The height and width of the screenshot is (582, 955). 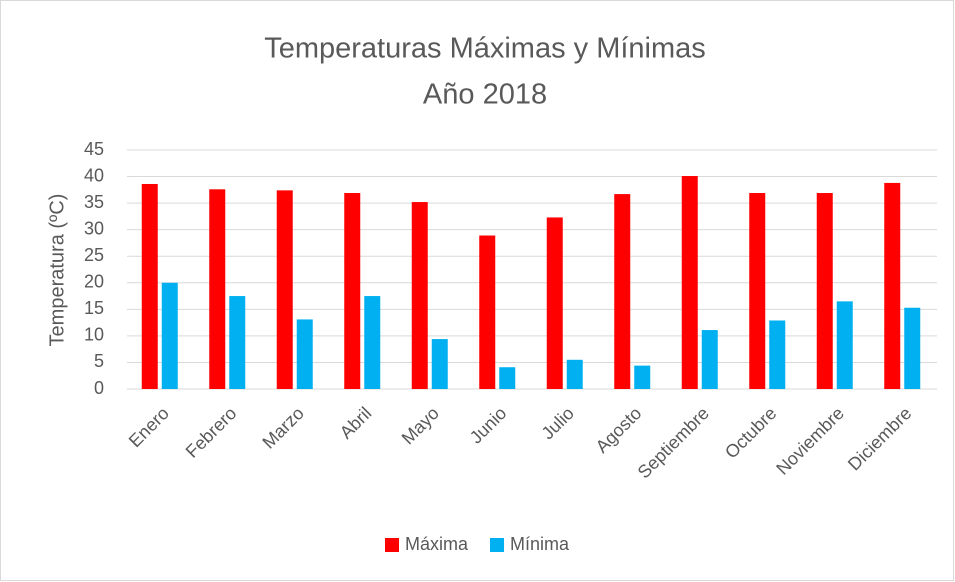 What do you see at coordinates (485, 49) in the screenshot?
I see `chart-title: Temperaturas Máximas y Mínimas` at bounding box center [485, 49].